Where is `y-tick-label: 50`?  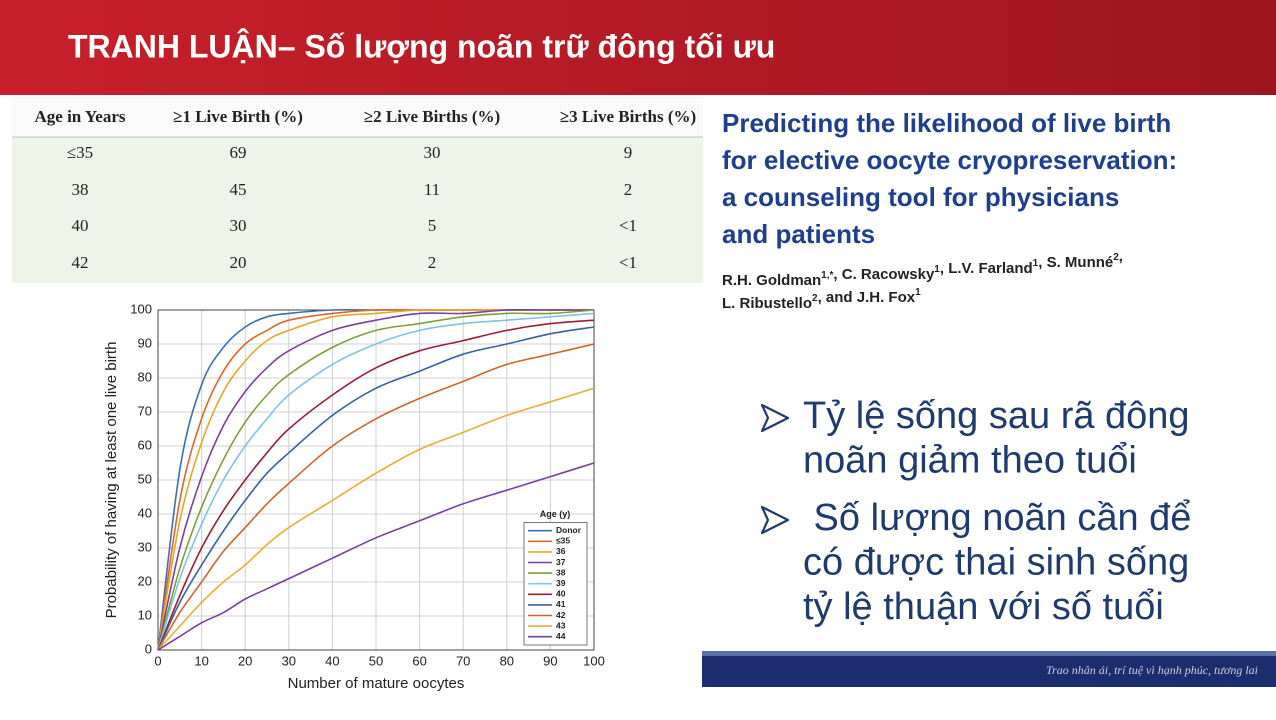
y-tick-label: 50 is located at coordinates (145, 478).